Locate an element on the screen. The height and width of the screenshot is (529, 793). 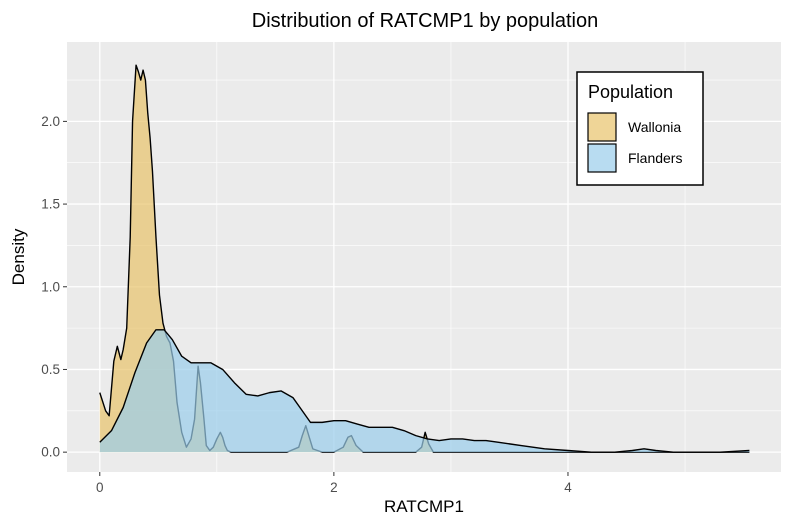
y-tick-label: 0.0 is located at coordinates (50, 452).